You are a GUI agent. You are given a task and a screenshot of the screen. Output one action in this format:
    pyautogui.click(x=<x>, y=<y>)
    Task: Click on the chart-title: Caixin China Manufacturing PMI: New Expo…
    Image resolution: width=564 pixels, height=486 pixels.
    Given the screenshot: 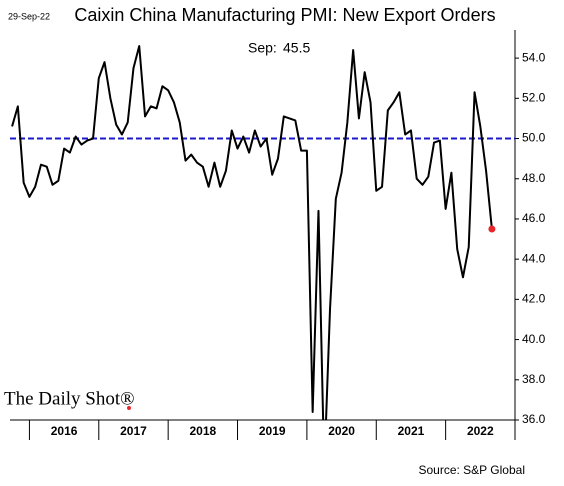 What is the action you would take?
    pyautogui.click(x=284, y=15)
    